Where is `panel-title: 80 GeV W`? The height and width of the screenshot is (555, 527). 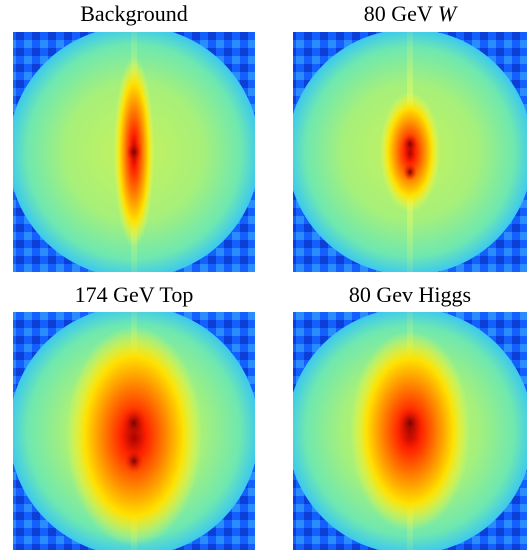 panel-title: 80 GeV W is located at coordinates (411, 13).